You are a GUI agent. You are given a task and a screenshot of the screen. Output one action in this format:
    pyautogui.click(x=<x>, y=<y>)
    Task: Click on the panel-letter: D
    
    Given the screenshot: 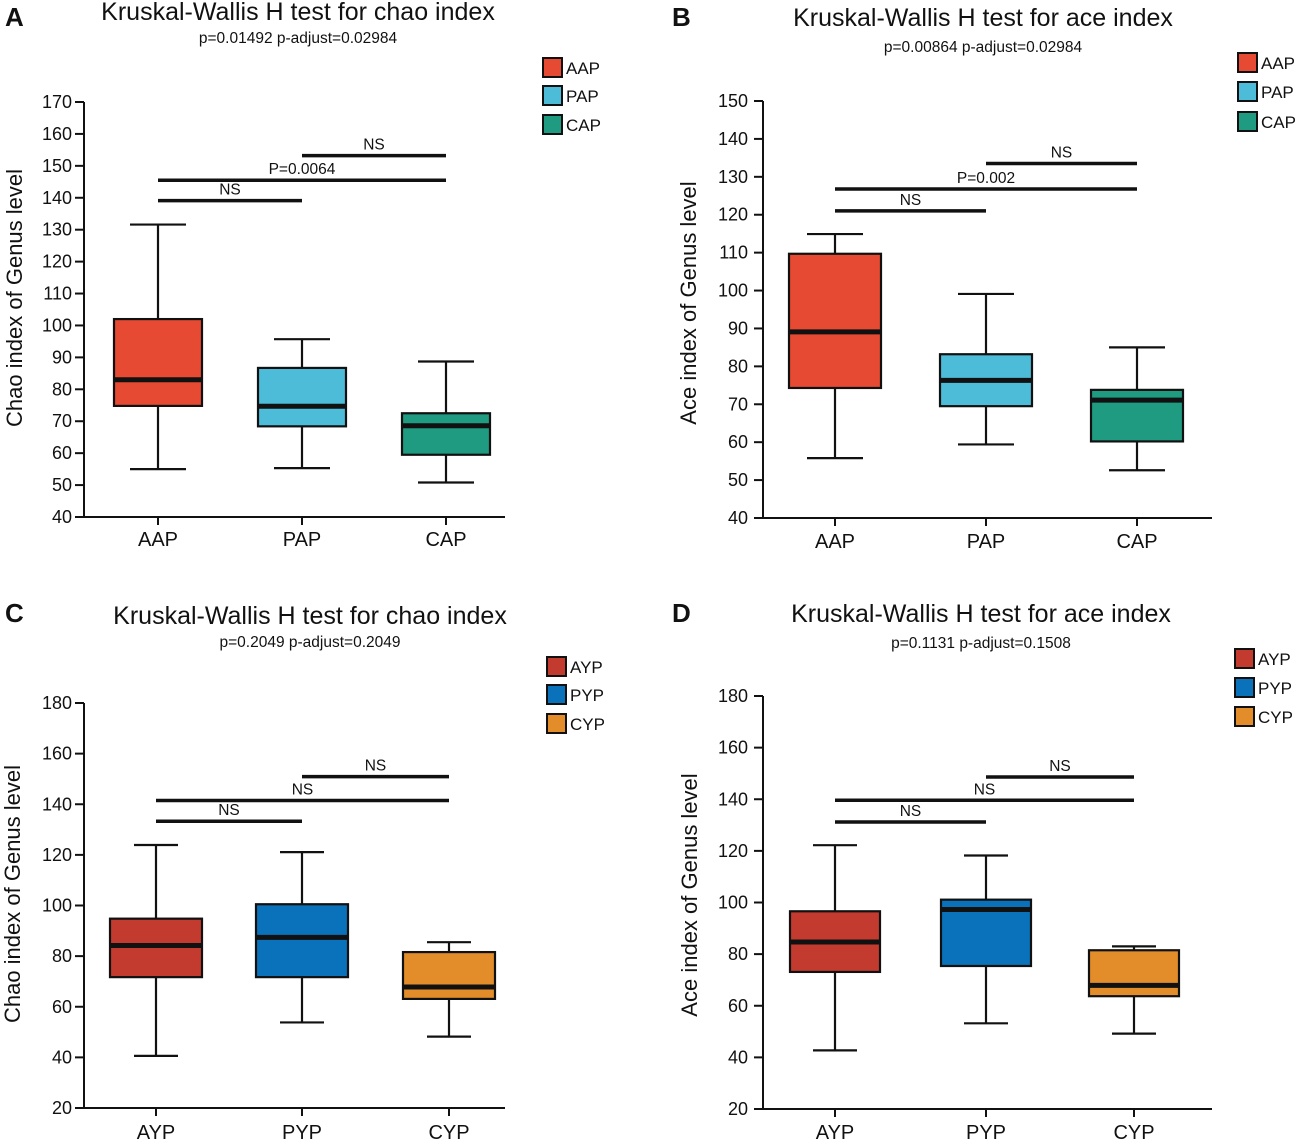 What is the action you would take?
    pyautogui.click(x=681, y=613)
    